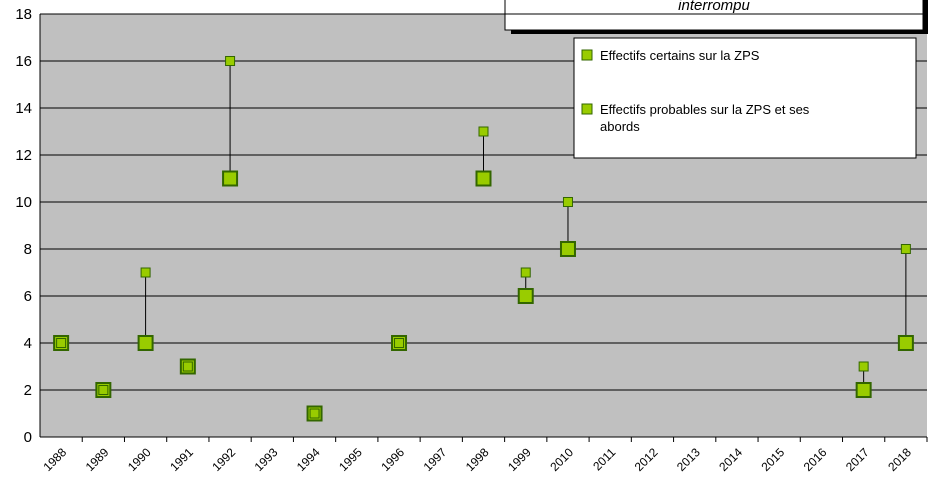  Describe the element at coordinates (23, 202) in the screenshot. I see `y-tick-label: 10` at that location.